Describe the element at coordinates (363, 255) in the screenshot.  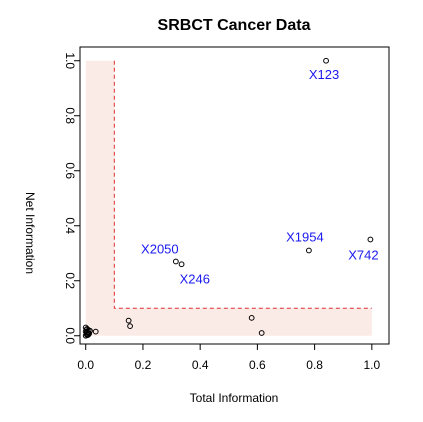
I see `point-label: X742` at that location.